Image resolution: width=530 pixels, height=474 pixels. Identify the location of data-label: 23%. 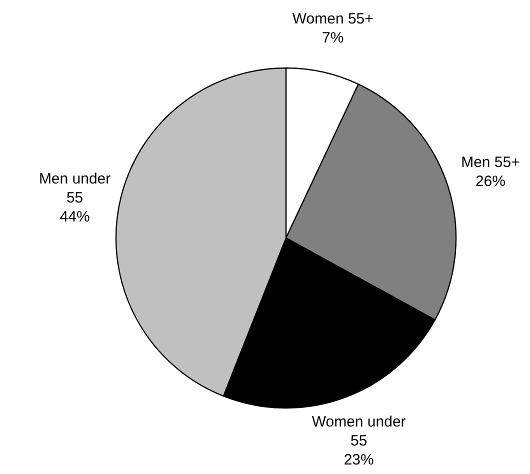
(359, 459).